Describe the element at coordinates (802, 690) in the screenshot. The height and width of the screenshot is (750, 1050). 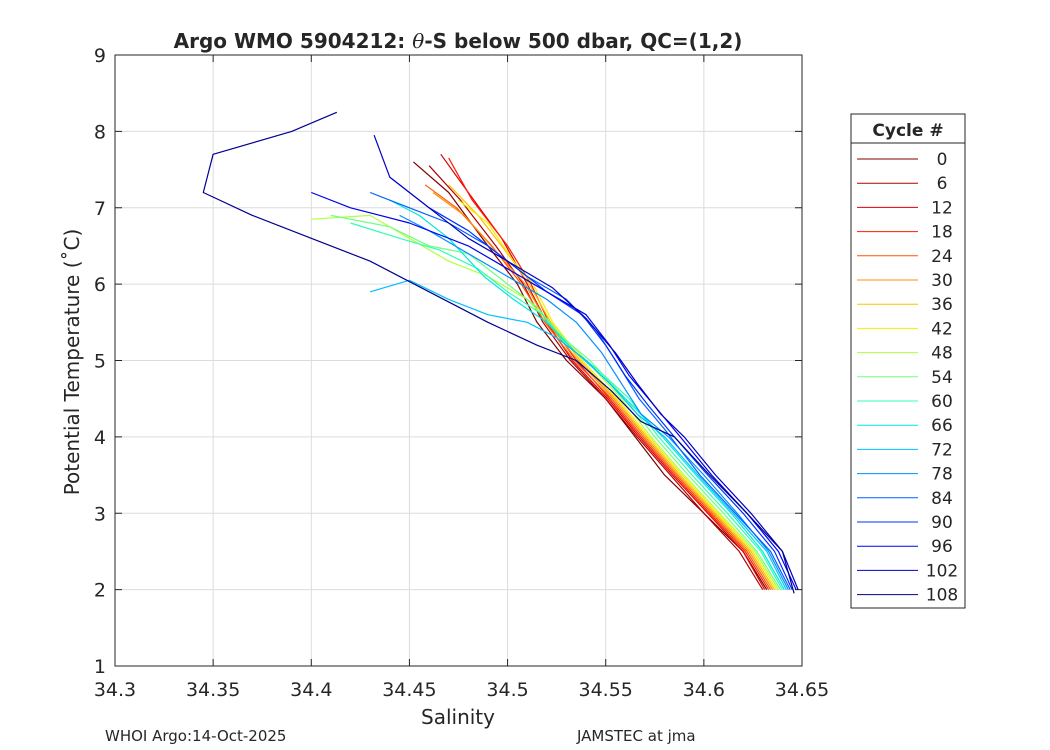
I see `x-tick-label: 34.65` at that location.